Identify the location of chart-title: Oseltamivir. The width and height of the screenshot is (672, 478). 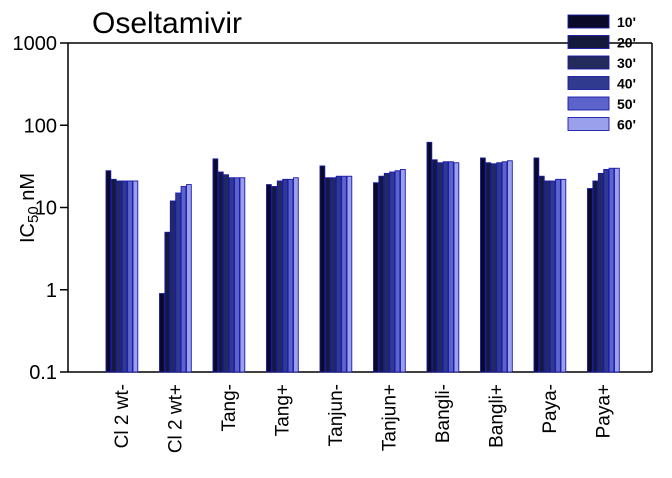
(167, 23).